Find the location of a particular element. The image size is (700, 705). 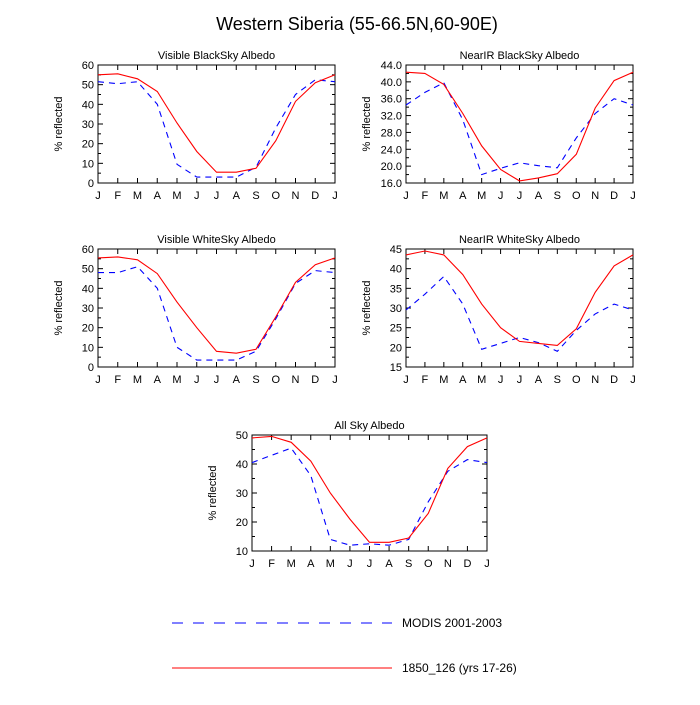

legend-modis-label: MODIS 2001-2003 is located at coordinates (452, 623).